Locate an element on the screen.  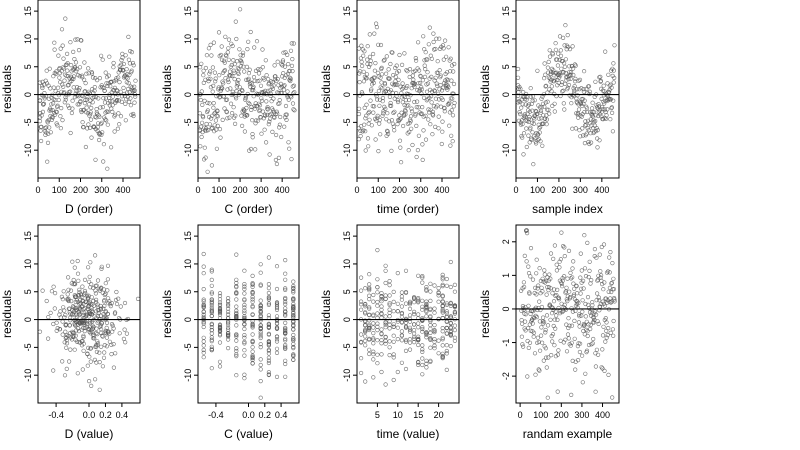
x-tick-label: 400 is located at coordinates (441, 190).